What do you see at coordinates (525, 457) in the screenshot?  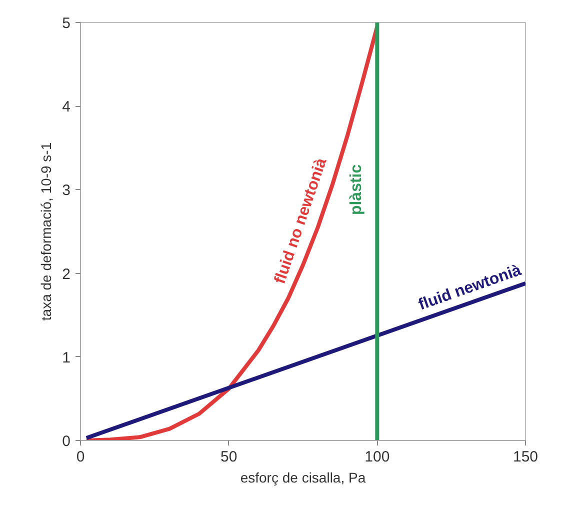 I see `x-tick-label: 150` at bounding box center [525, 457].